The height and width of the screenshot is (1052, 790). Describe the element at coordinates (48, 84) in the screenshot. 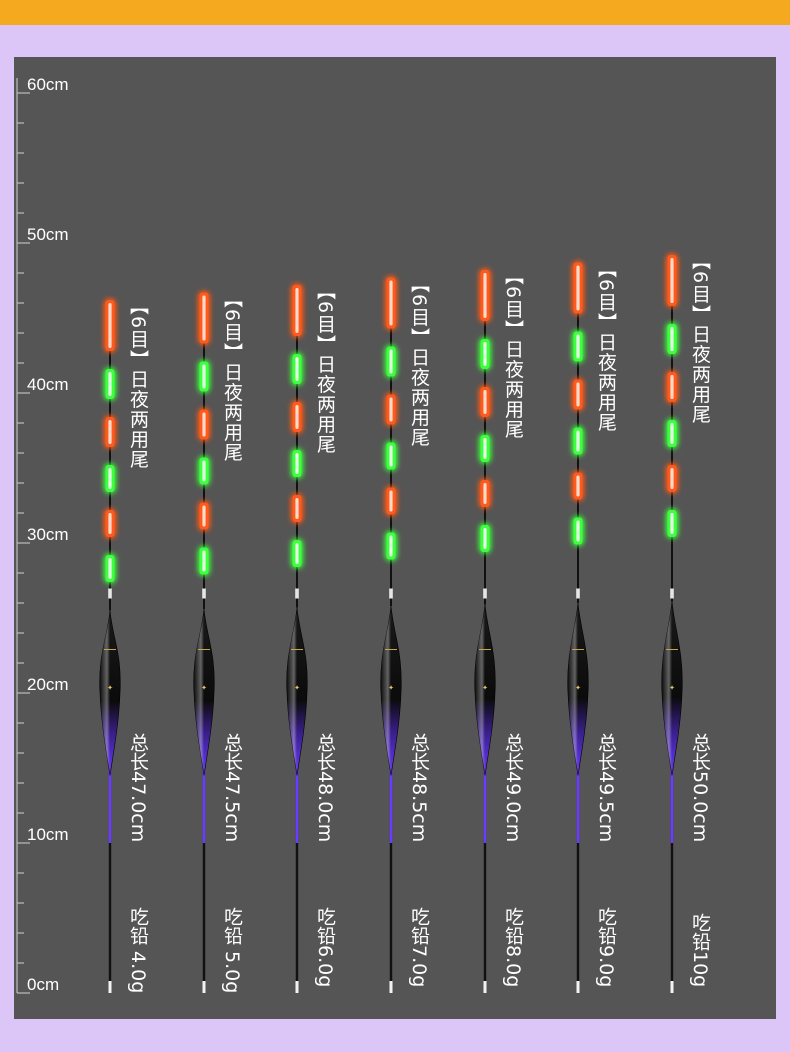

I see `ruler-label: 60cm` at that location.